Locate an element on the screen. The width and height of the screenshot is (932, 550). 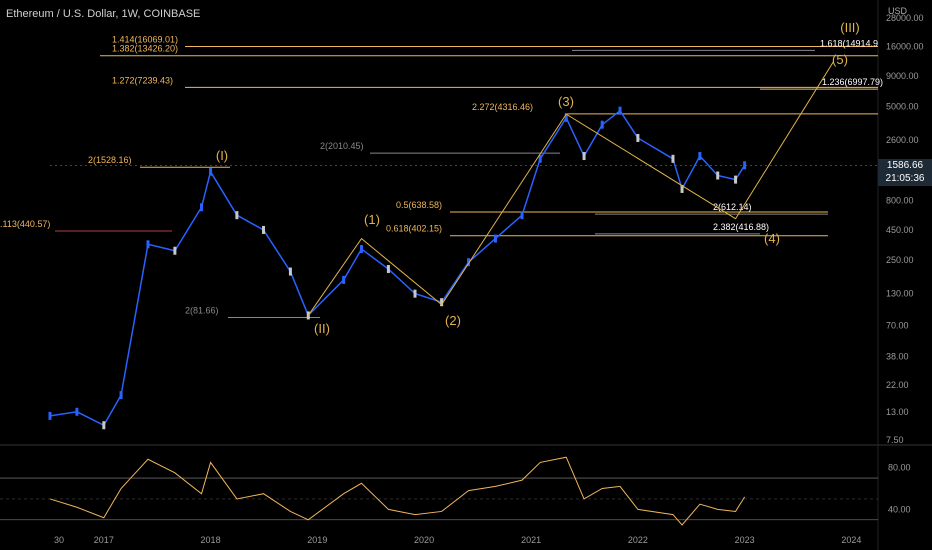
currency-label: USD is located at coordinates (898, 11).